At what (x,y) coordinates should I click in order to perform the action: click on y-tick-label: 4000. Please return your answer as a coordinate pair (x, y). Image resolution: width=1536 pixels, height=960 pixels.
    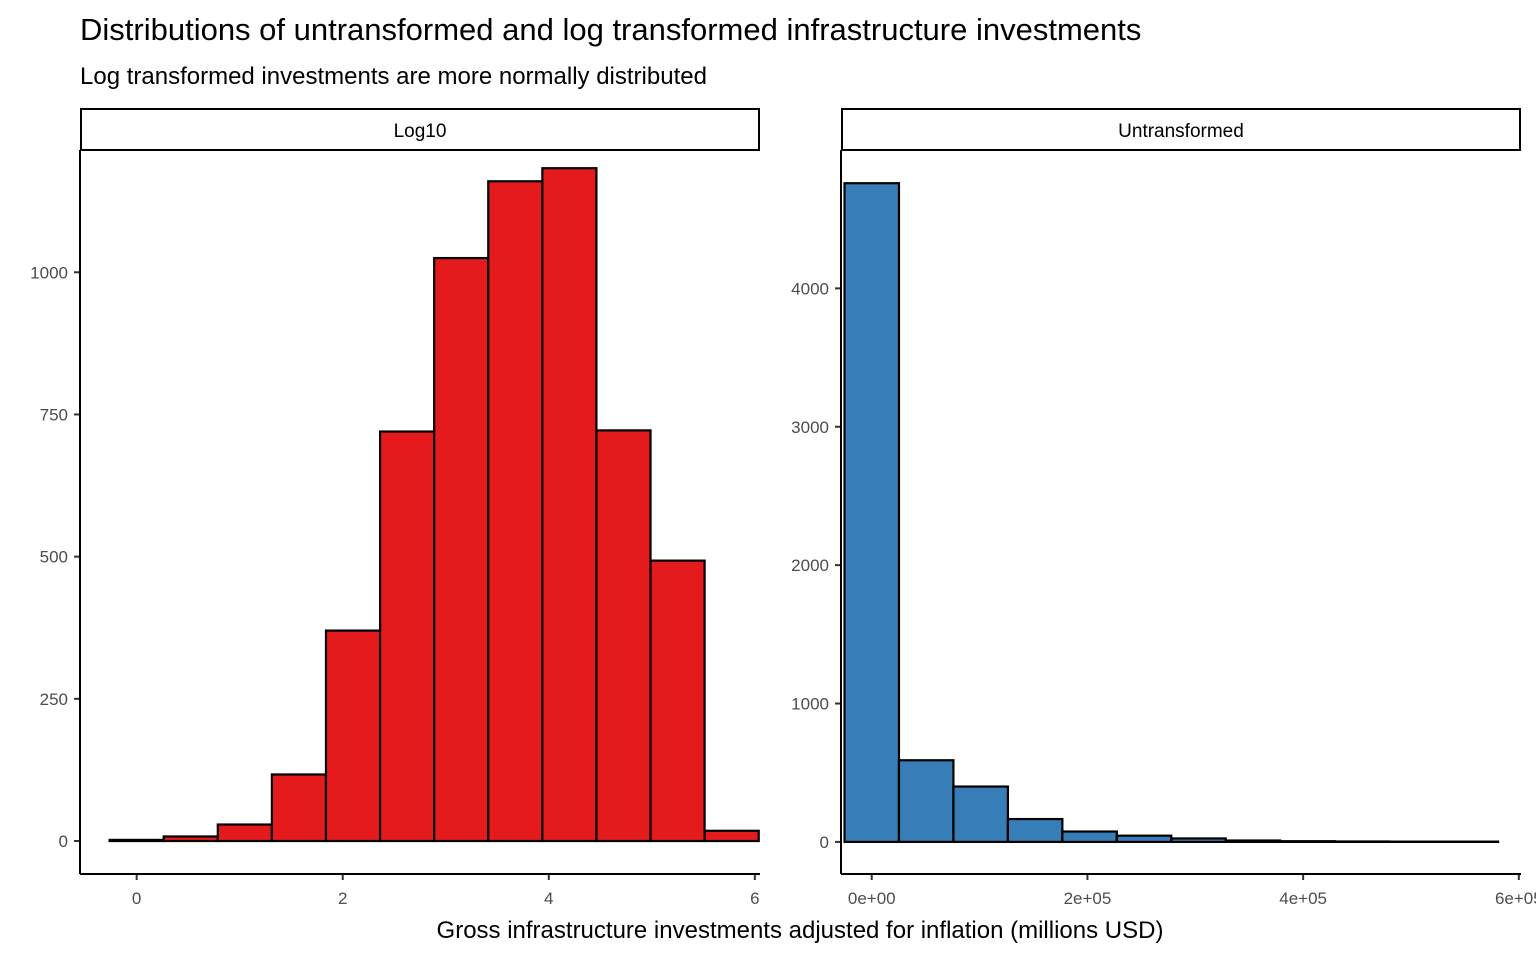
    Looking at the image, I should click on (810, 288).